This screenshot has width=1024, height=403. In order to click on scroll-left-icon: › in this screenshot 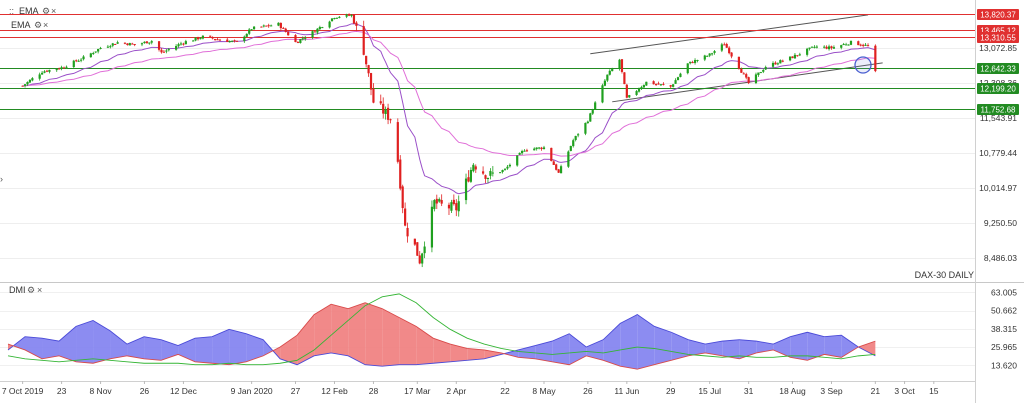, I will do `click(1, 179)`.